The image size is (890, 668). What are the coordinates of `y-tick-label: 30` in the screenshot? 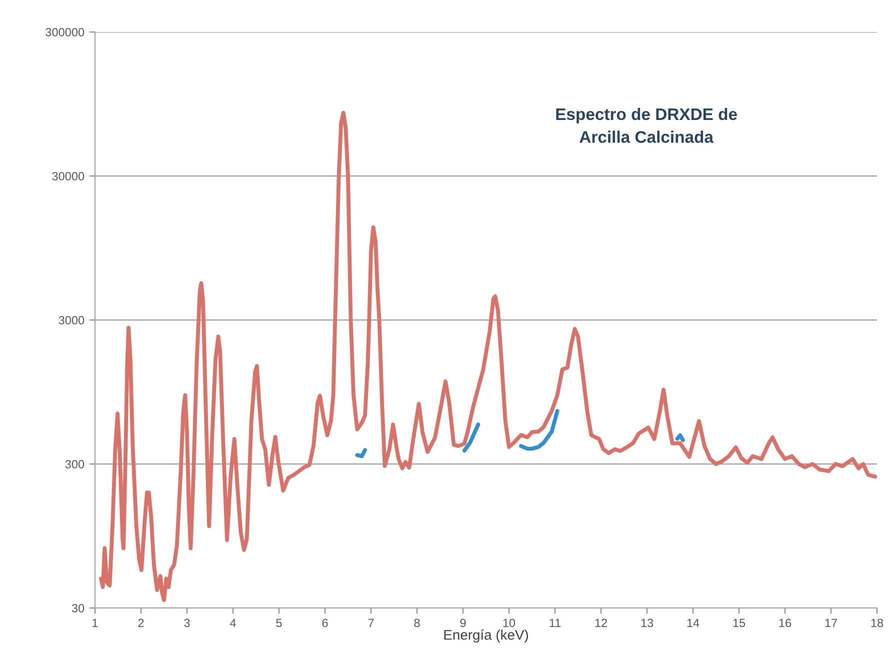 It's located at (78, 608).